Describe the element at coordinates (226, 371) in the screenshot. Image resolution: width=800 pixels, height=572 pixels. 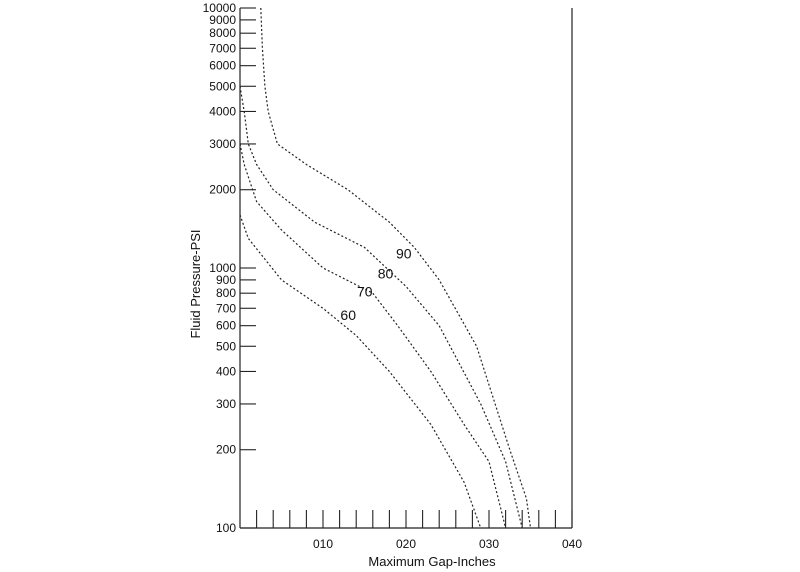
I see `y-tick-label: 400` at that location.